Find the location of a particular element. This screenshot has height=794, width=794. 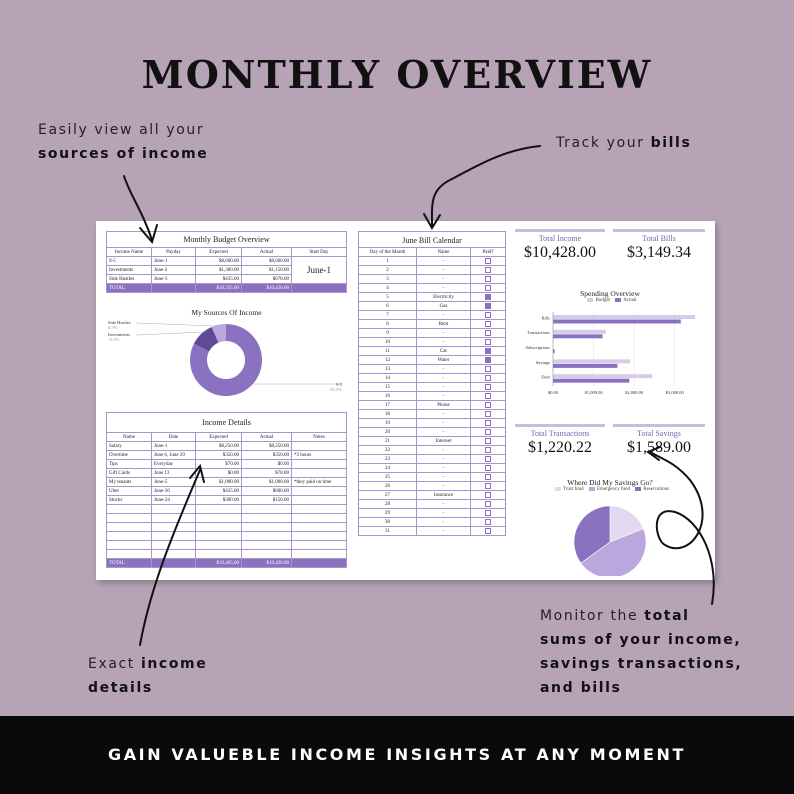

table-cell: June-5 is located at coordinates (173, 482).